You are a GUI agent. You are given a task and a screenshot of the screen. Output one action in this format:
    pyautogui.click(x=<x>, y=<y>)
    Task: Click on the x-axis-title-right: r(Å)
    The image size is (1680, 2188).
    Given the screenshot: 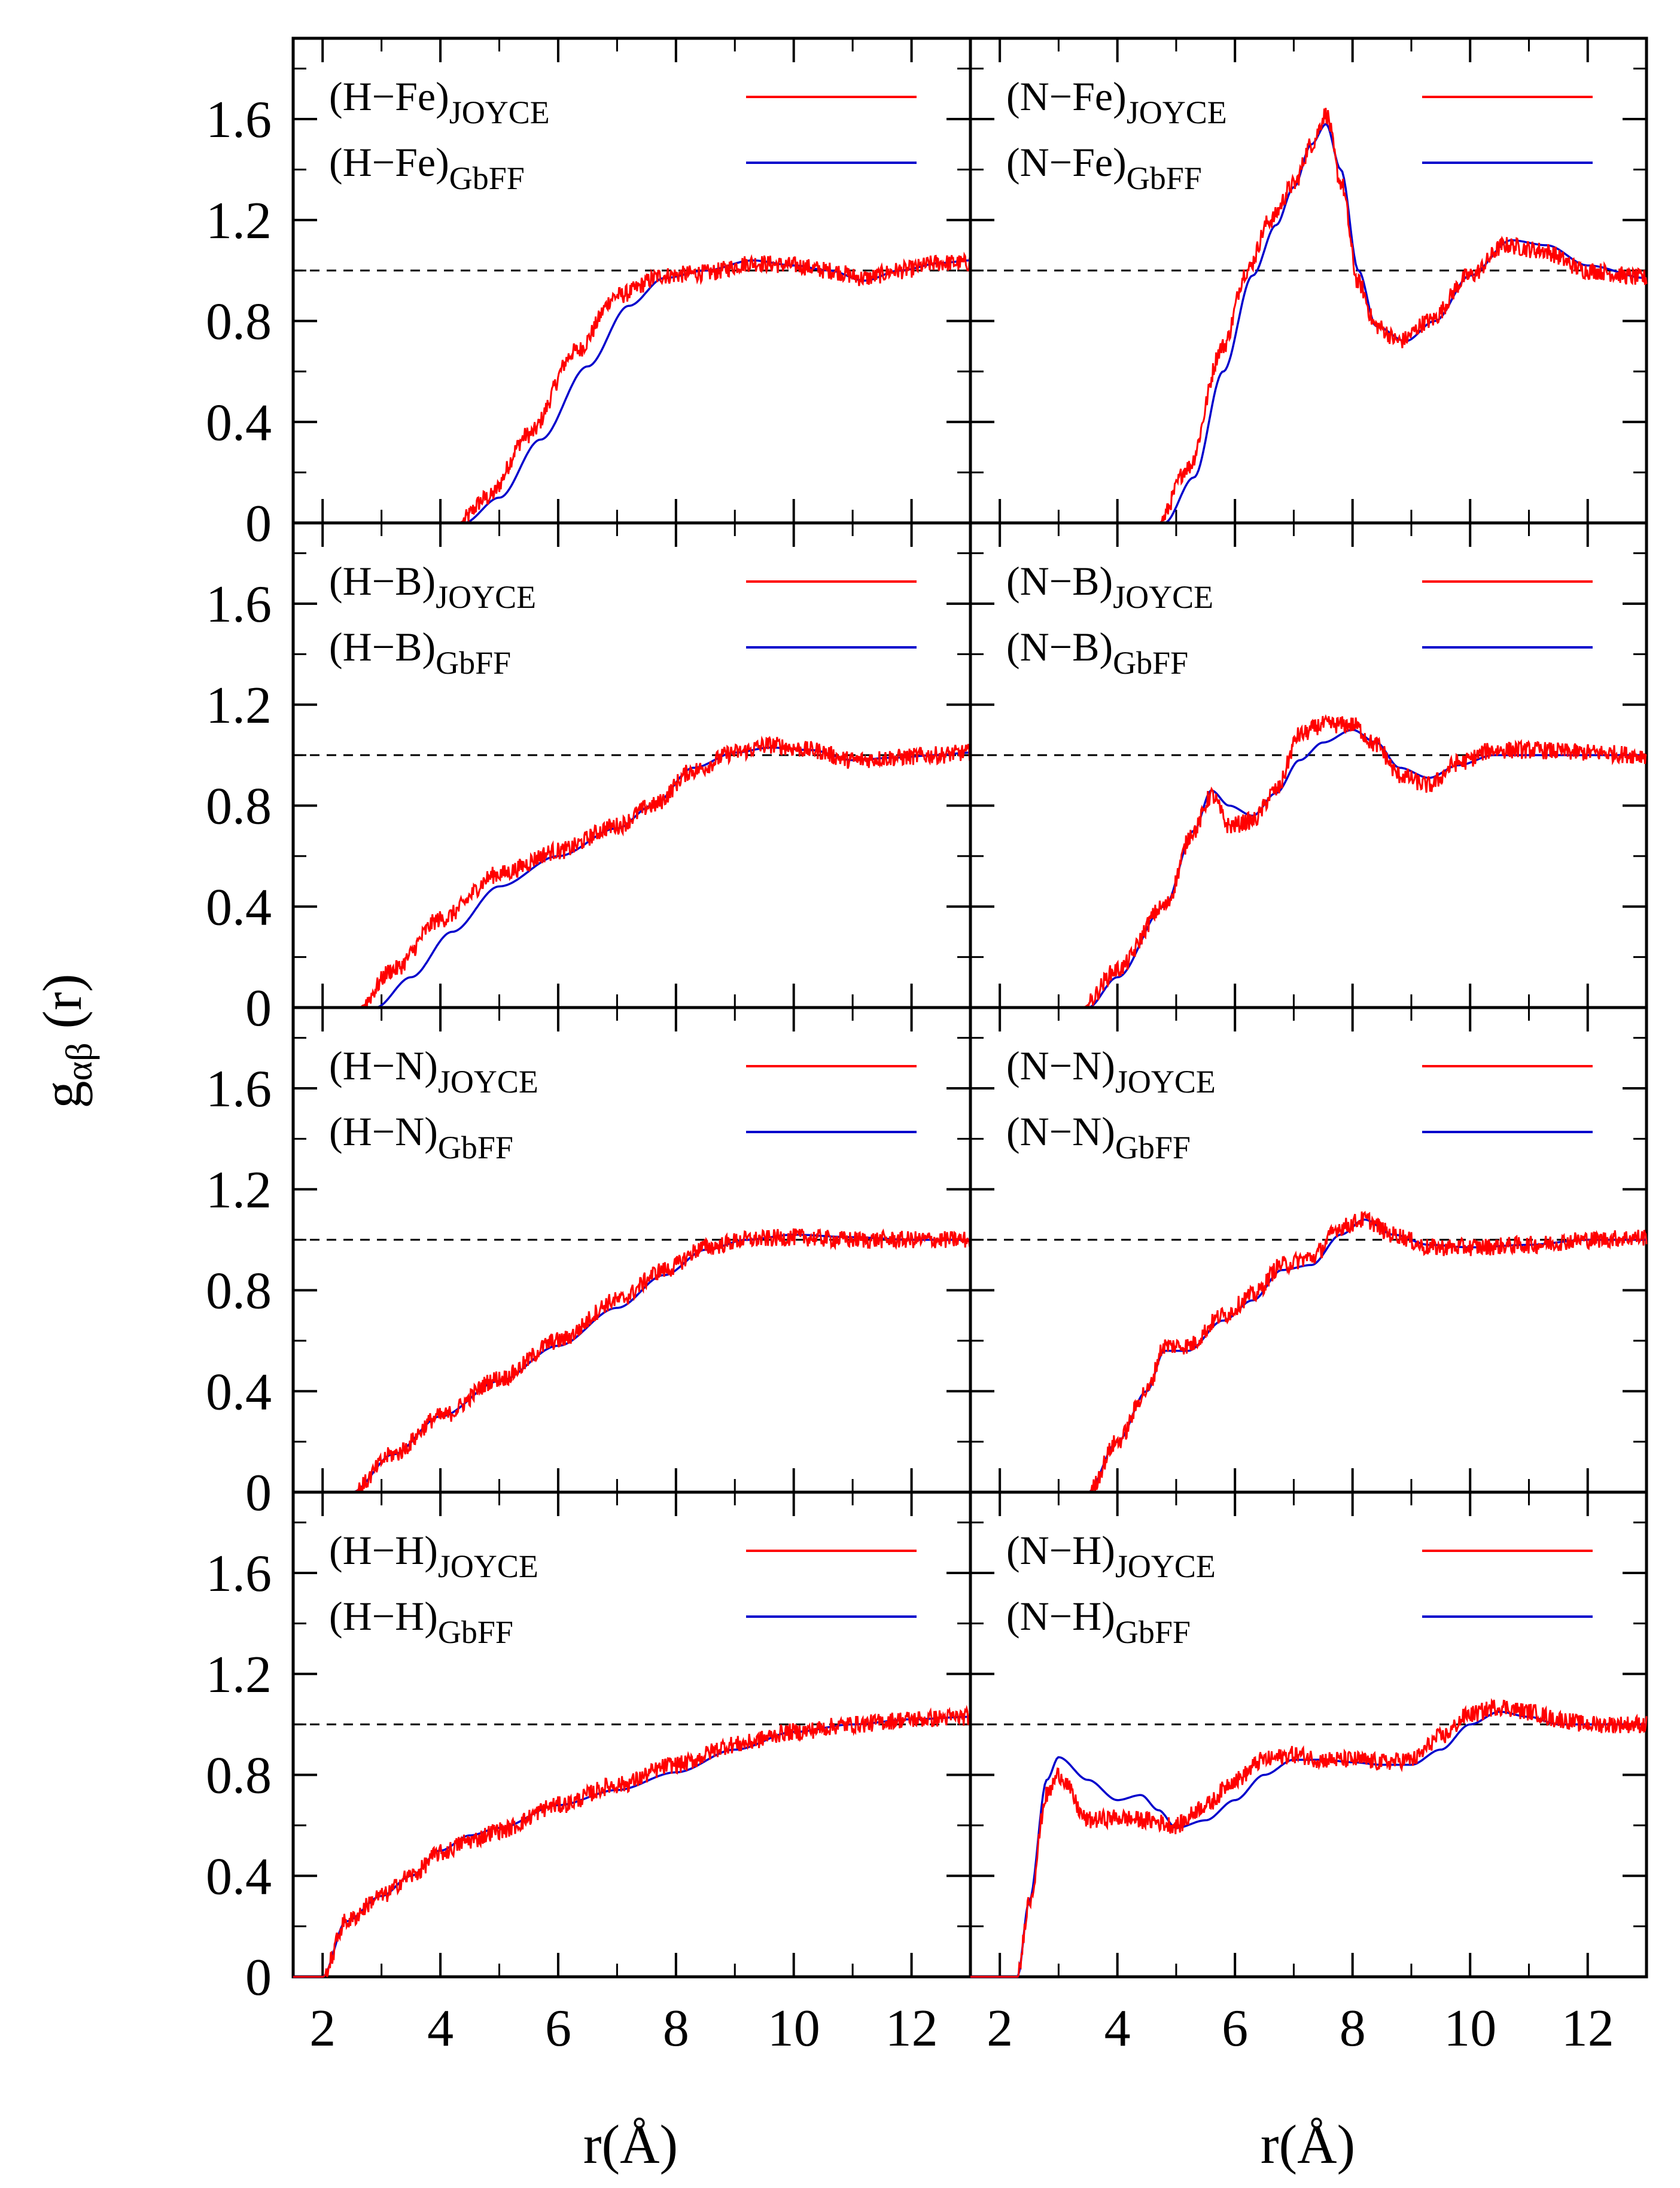 What is the action you would take?
    pyautogui.click(x=1308, y=2144)
    